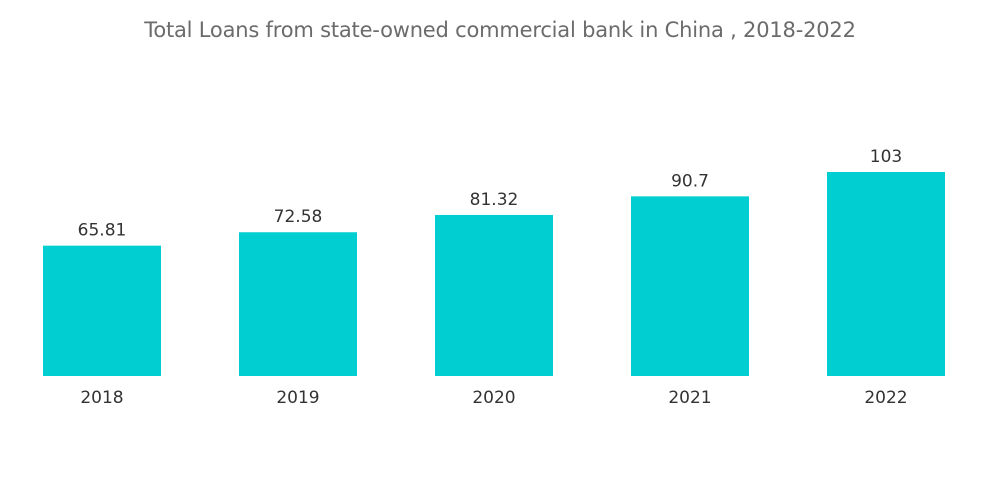 The height and width of the screenshot is (504, 1000). What do you see at coordinates (886, 274) in the screenshot?
I see `bar-2022` at bounding box center [886, 274].